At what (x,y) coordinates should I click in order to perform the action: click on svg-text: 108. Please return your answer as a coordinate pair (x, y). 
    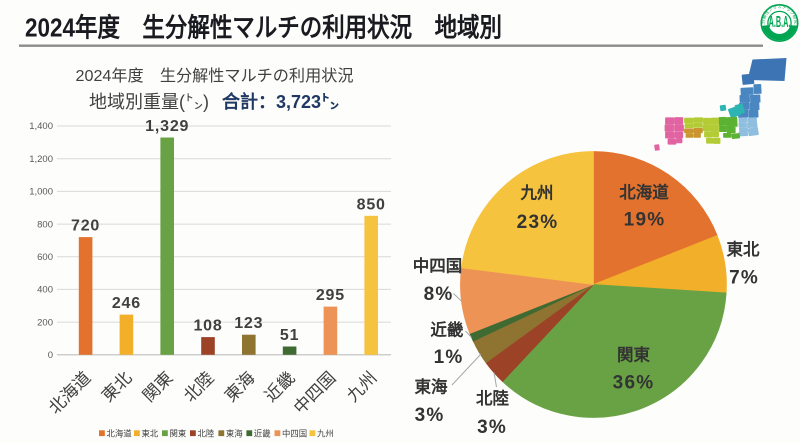
    Looking at the image, I should click on (207, 326).